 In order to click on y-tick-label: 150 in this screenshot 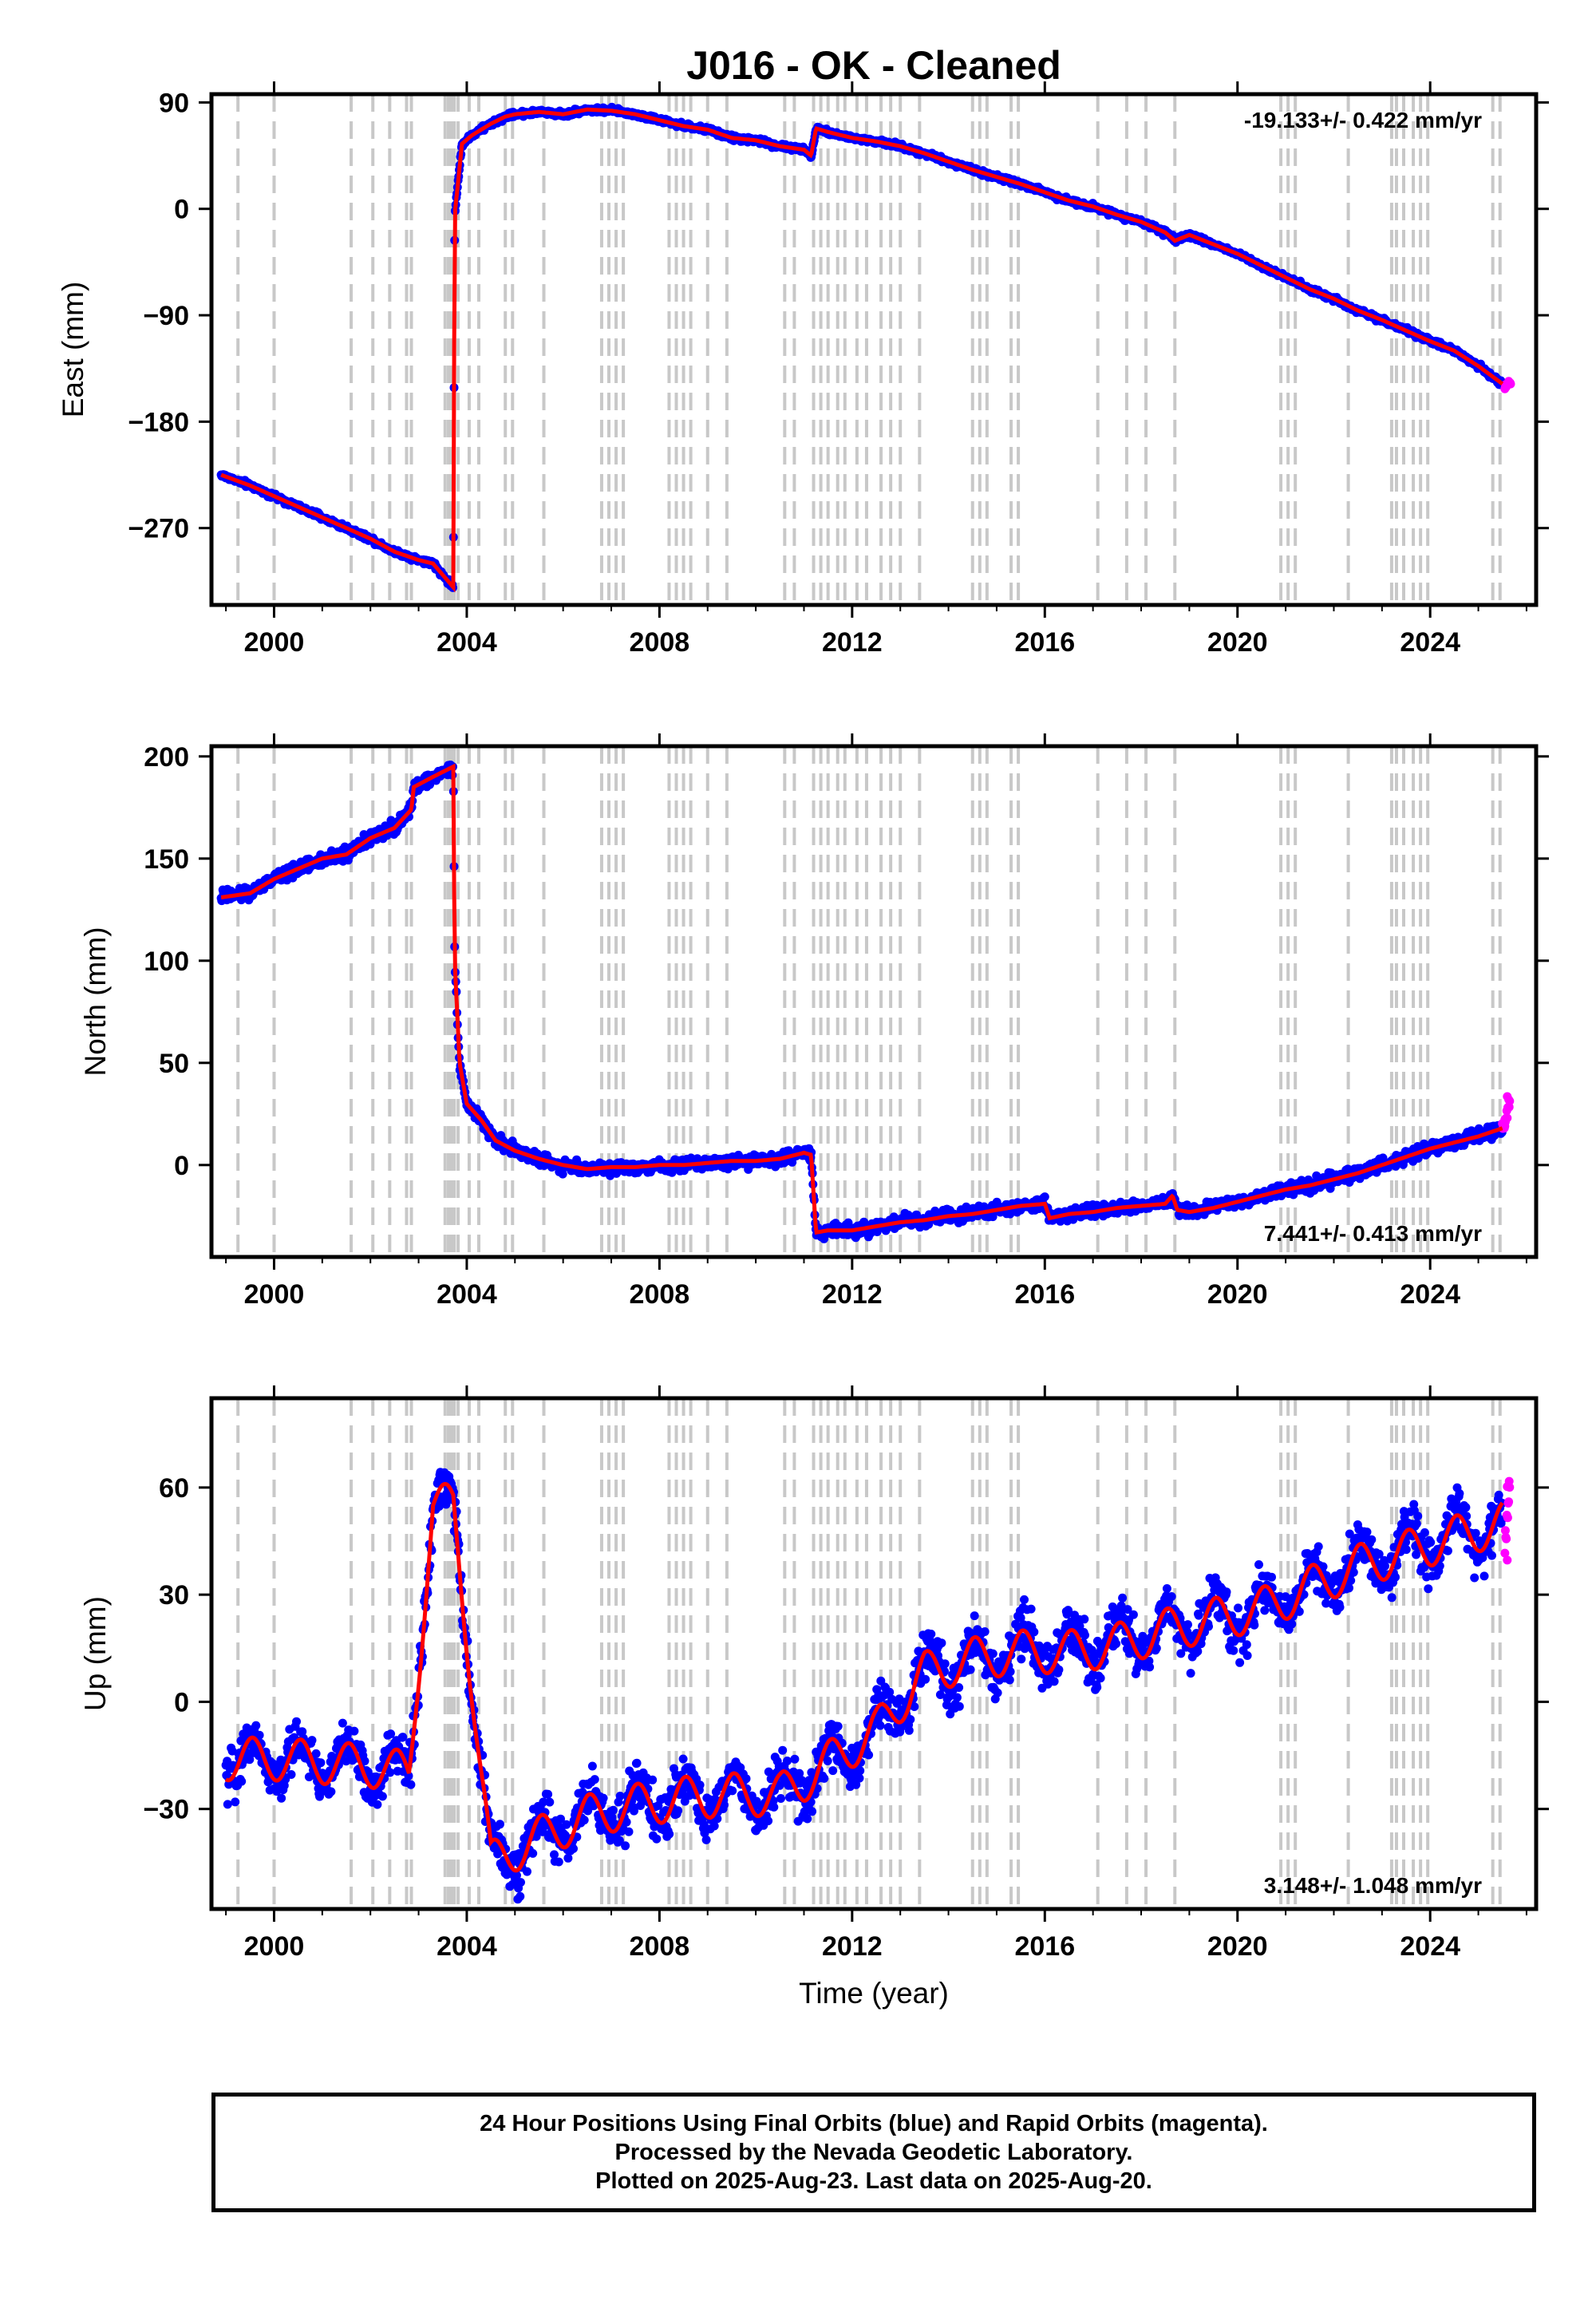, I will do `click(166, 859)`.